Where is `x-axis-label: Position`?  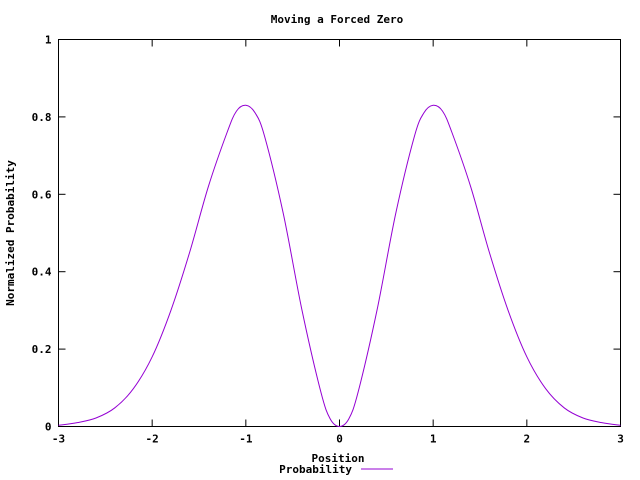
x-axis-label: Position is located at coordinates (338, 458).